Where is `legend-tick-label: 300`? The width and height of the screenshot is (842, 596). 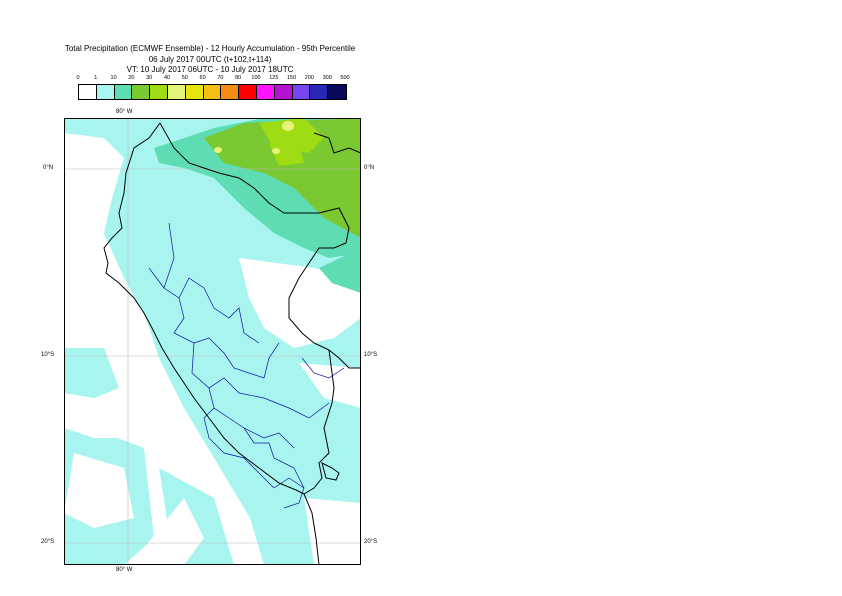
legend-tick-label: 300 is located at coordinates (327, 78).